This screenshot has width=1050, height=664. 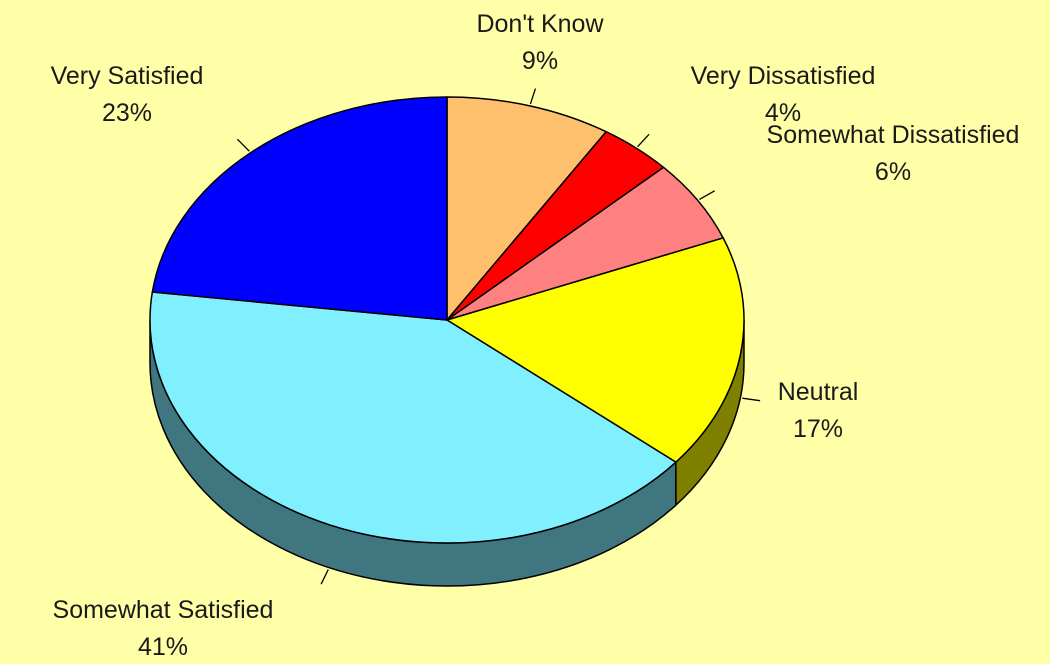 What do you see at coordinates (783, 113) in the screenshot?
I see `slice-percent-very-dissatisfied: 4%` at bounding box center [783, 113].